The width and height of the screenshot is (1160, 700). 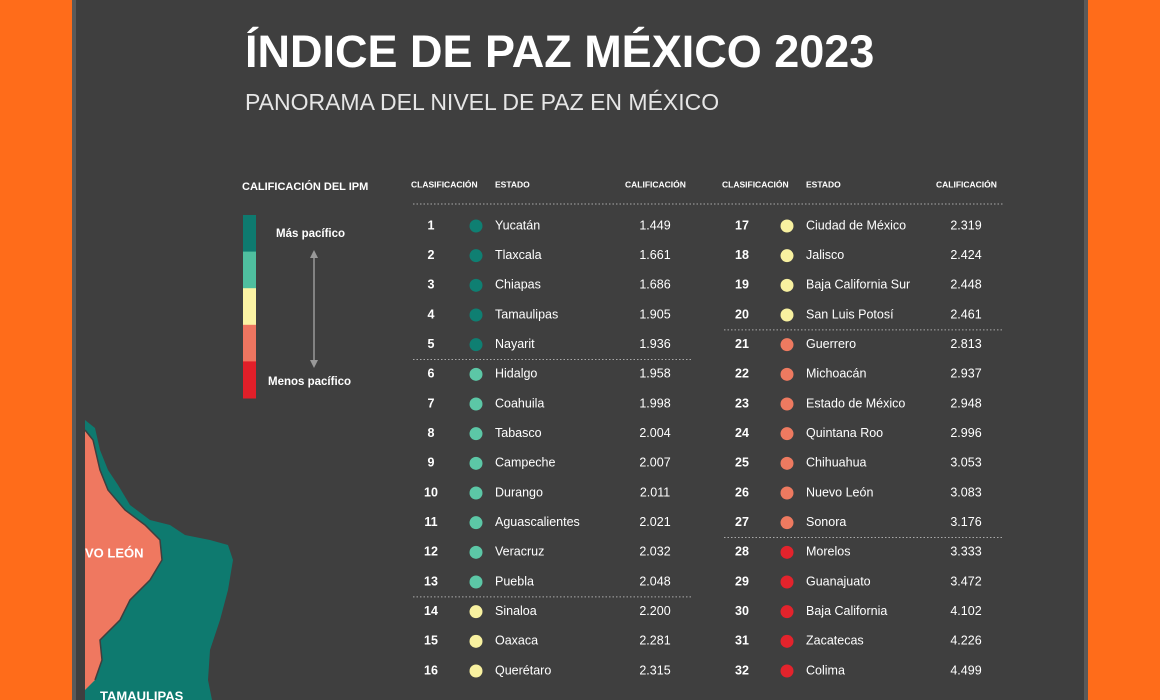 I want to click on score: 2.948, so click(x=965, y=403).